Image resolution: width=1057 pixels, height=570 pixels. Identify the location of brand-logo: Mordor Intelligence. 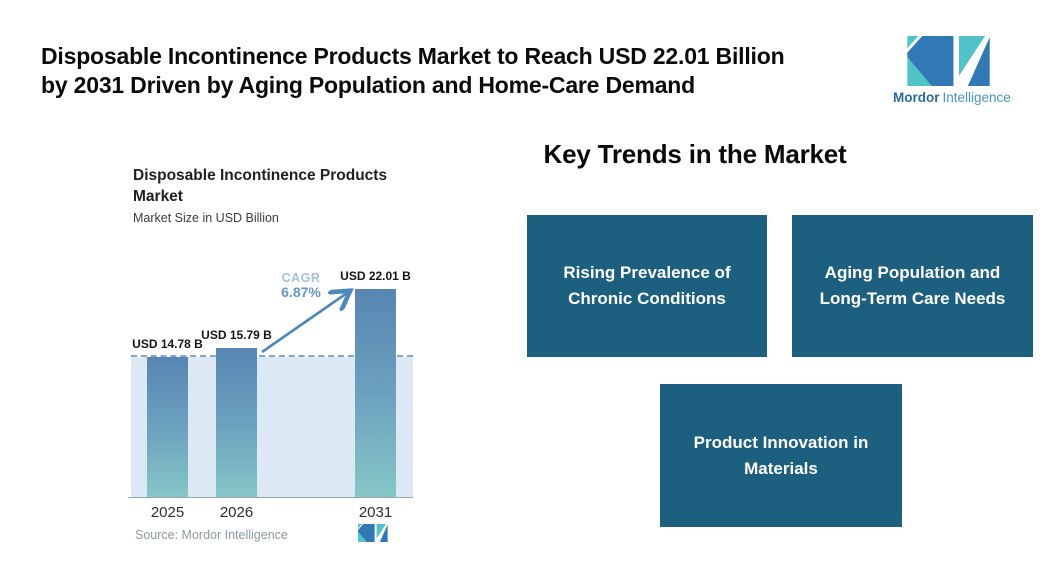
(958, 70).